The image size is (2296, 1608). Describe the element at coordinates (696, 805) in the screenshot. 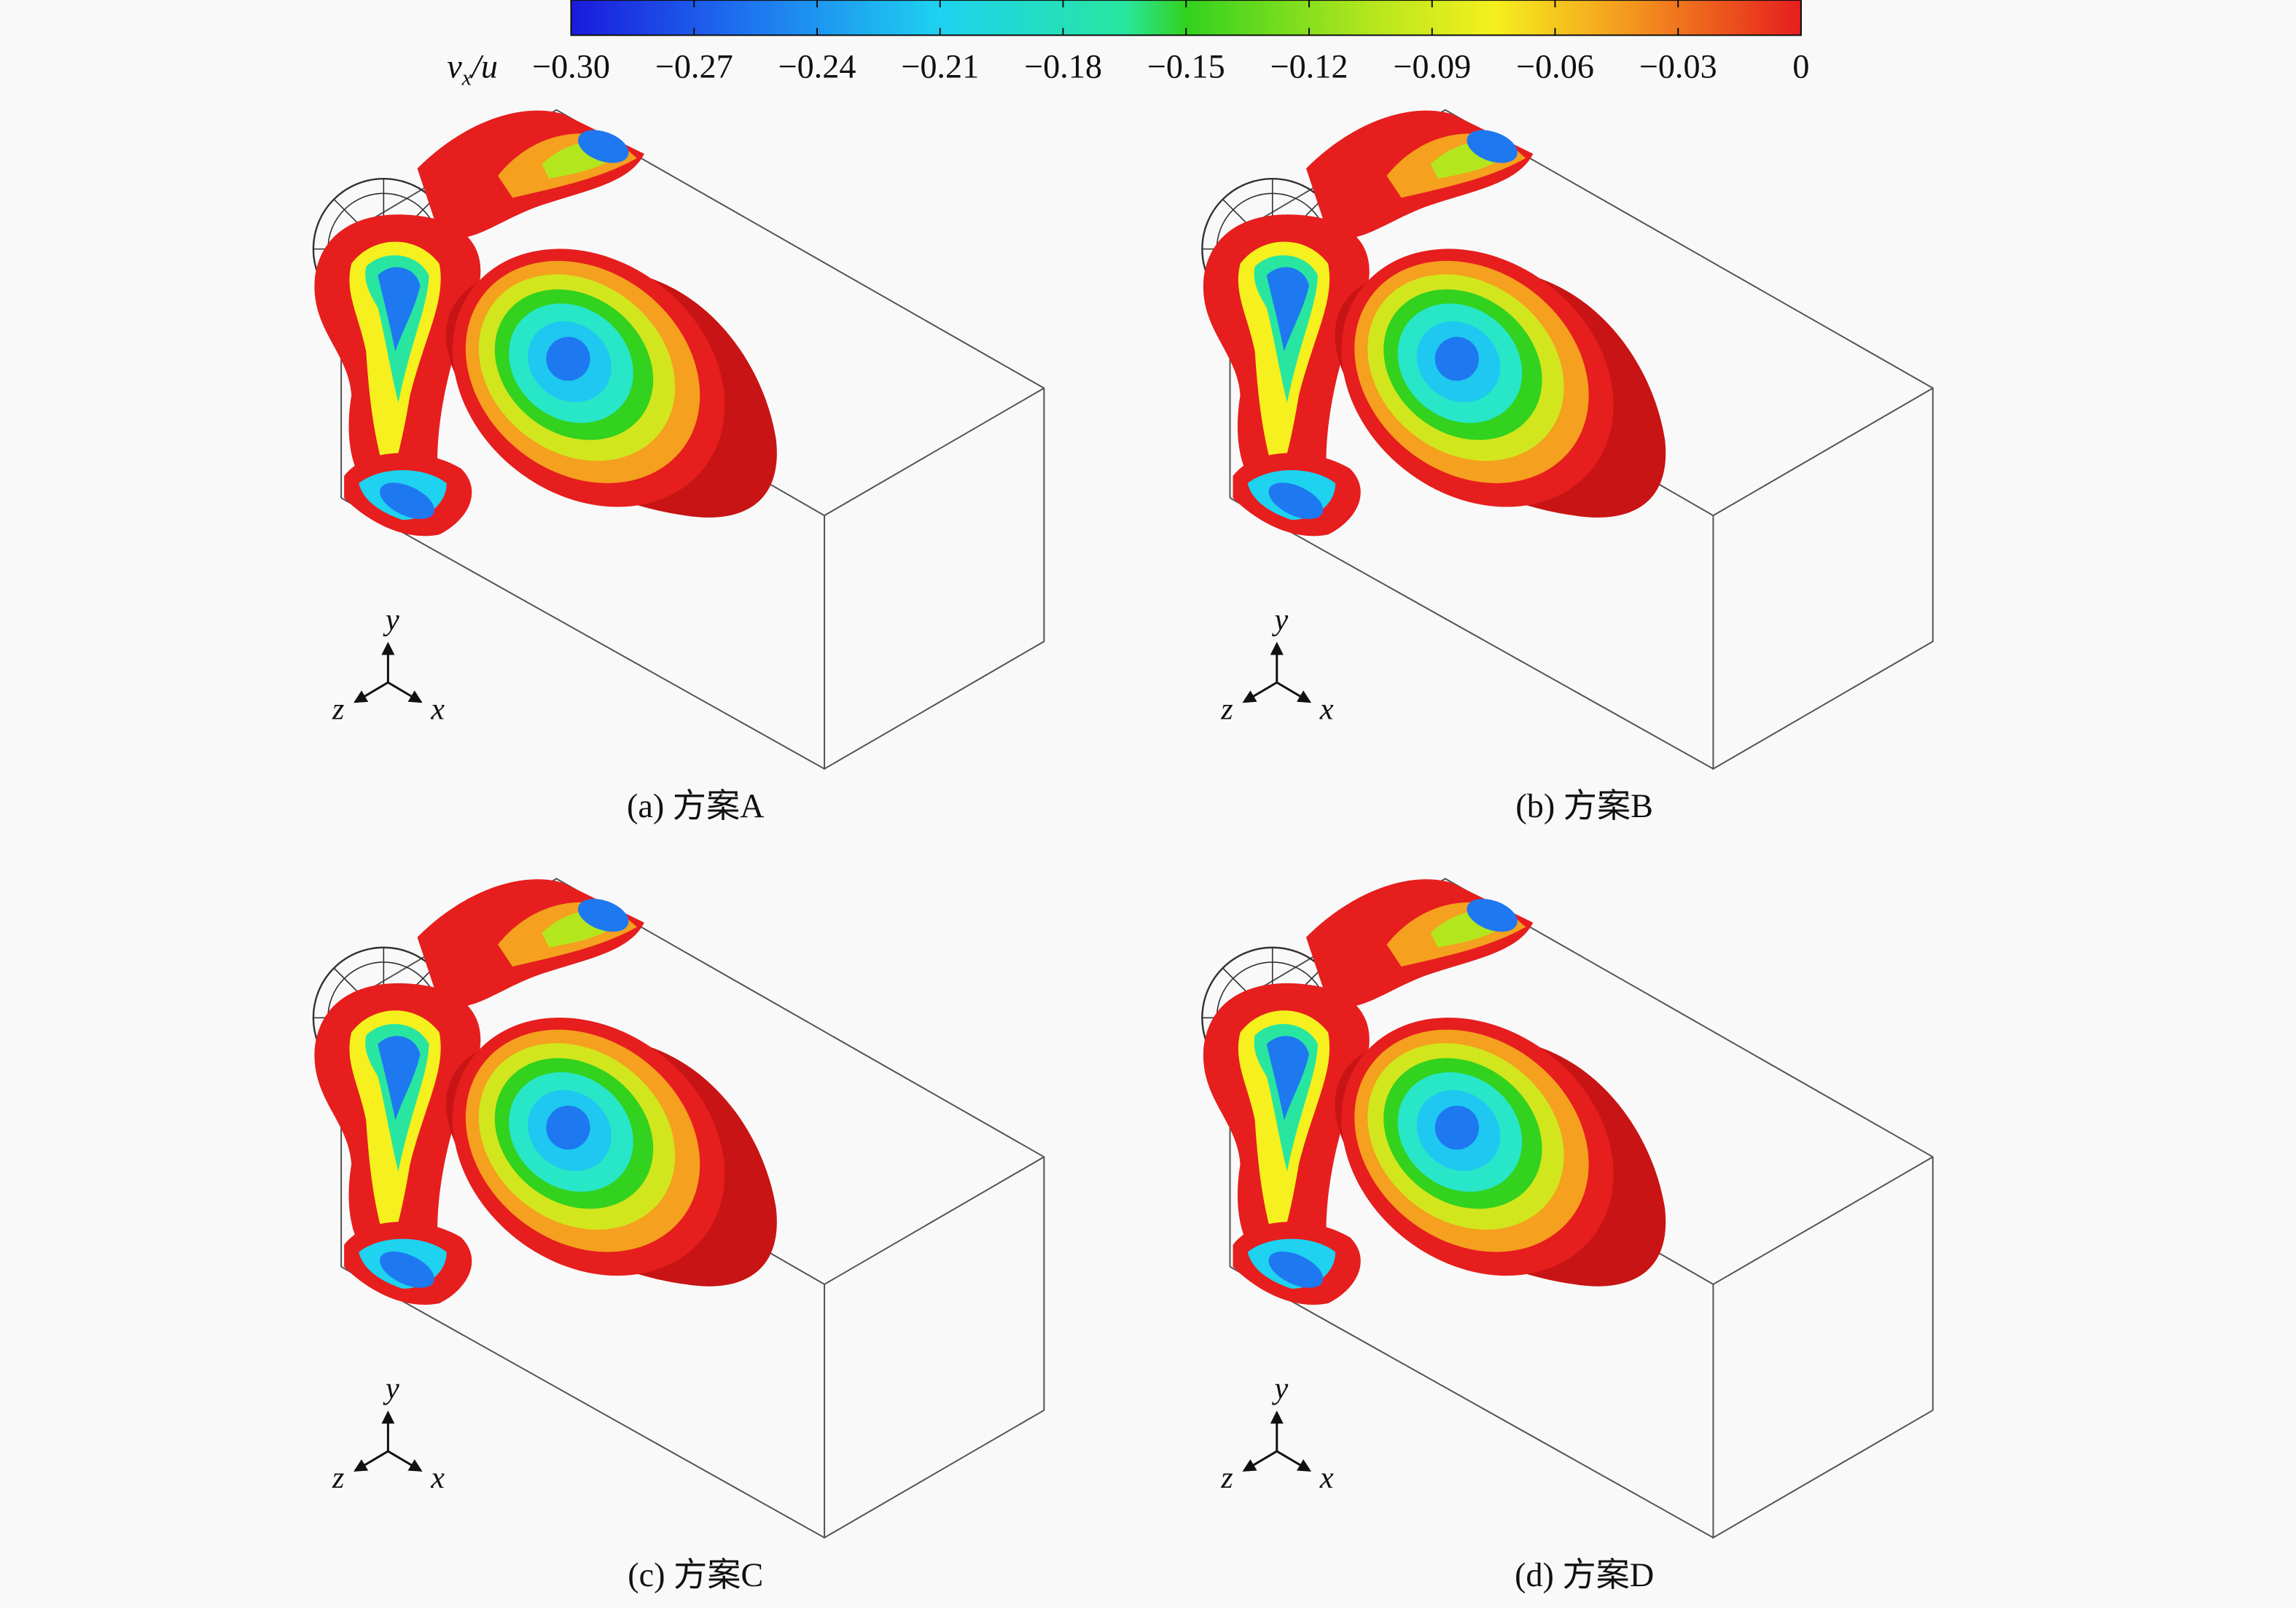

I see `caption: (a) 方案A` at that location.